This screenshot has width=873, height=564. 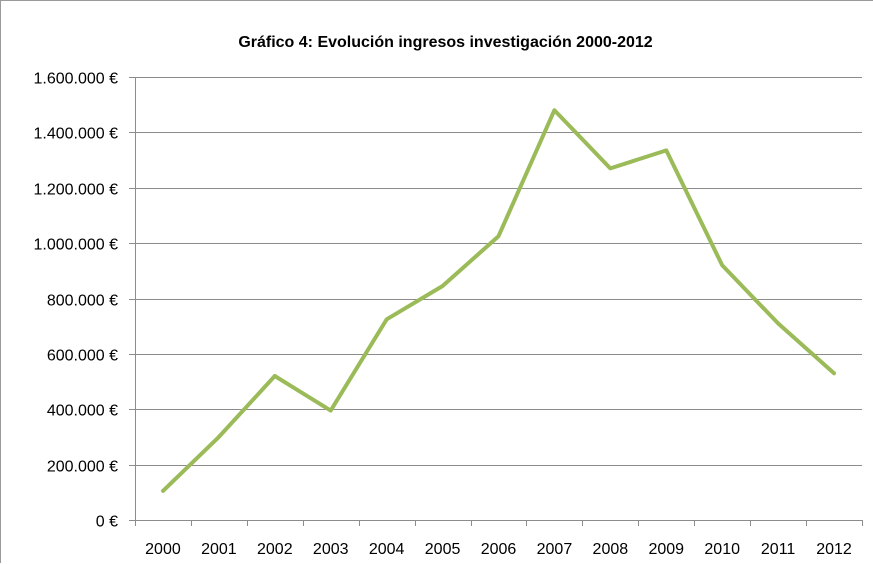 I want to click on x-tick-label: 2009, so click(x=666, y=549).